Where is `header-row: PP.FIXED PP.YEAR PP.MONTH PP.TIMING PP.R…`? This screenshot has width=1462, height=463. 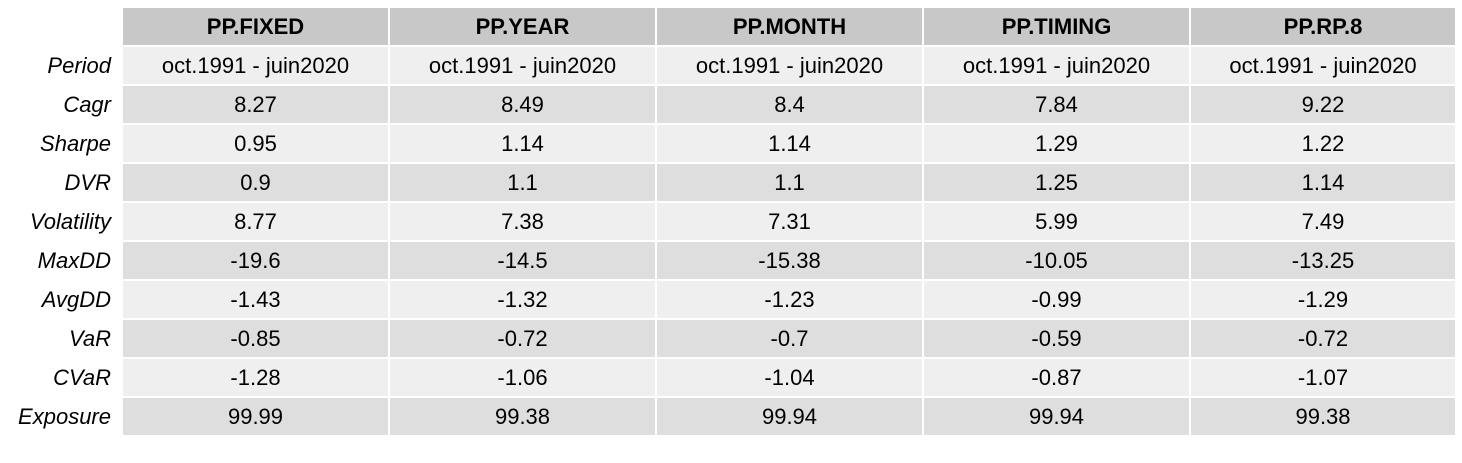
header-row: PP.FIXED PP.YEAR PP.MONTH PP.TIMING PP.R… is located at coordinates (728, 27).